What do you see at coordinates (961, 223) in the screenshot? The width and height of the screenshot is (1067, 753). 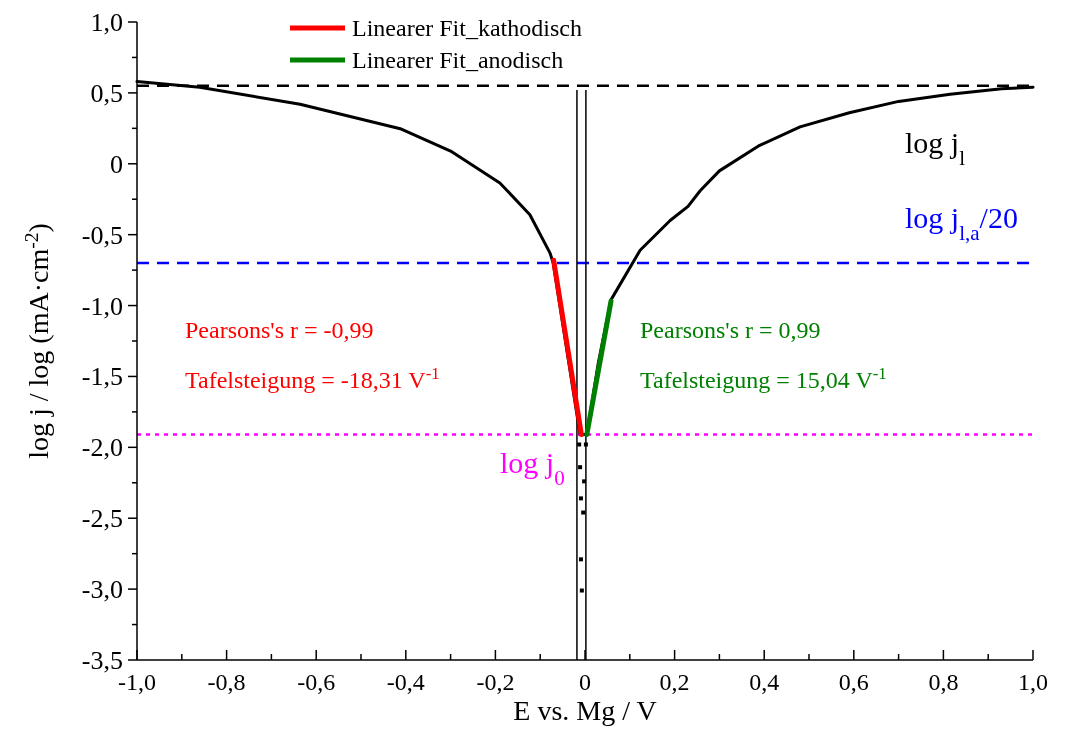 I see `ref-line-label: log j$_{l,a}$/20` at bounding box center [961, 223].